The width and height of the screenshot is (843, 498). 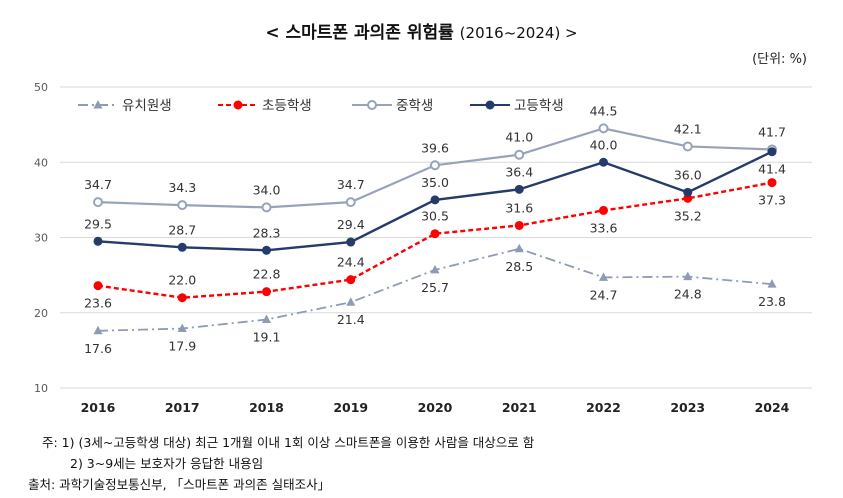 I want to click on legend-item: 고등학생, so click(x=517, y=106).